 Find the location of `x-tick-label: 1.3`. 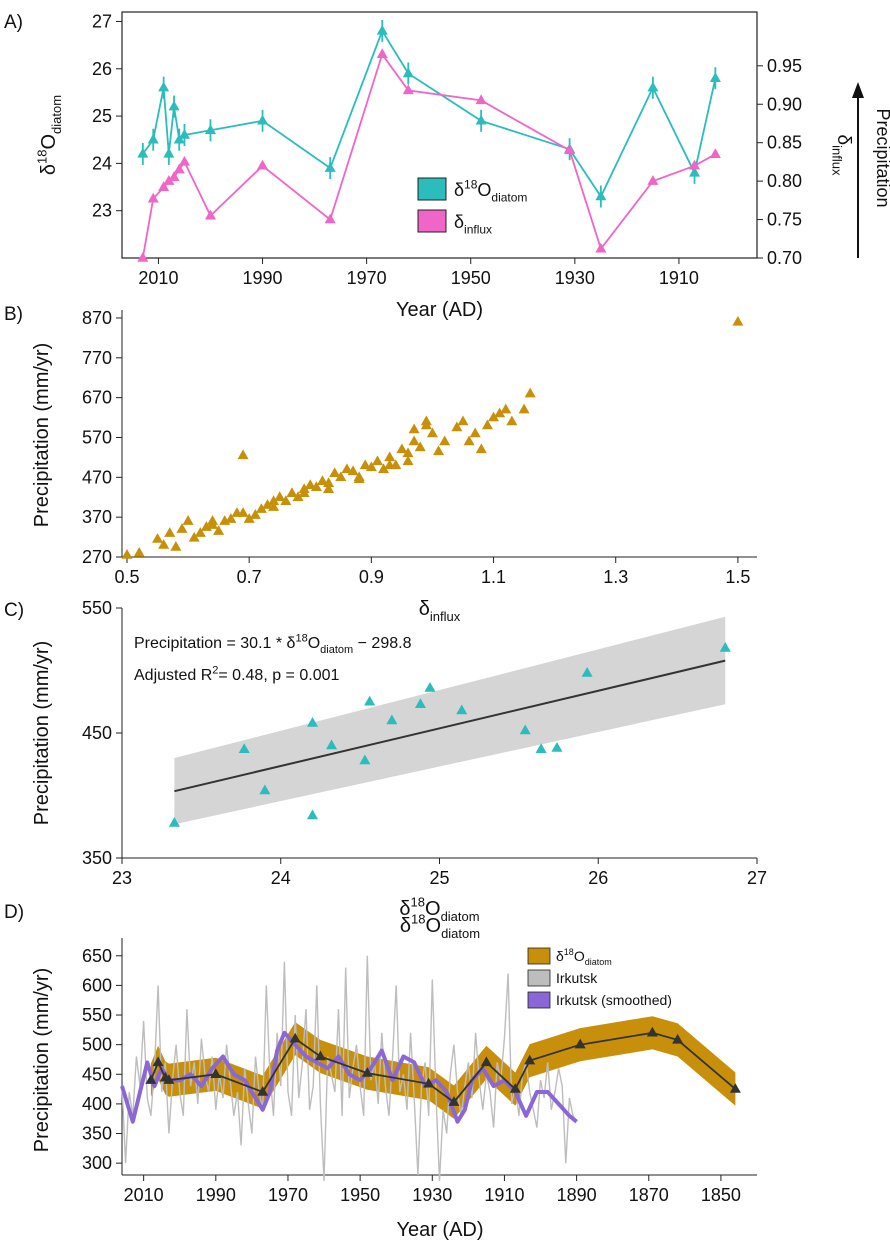

x-tick-label: 1.3 is located at coordinates (615, 577).